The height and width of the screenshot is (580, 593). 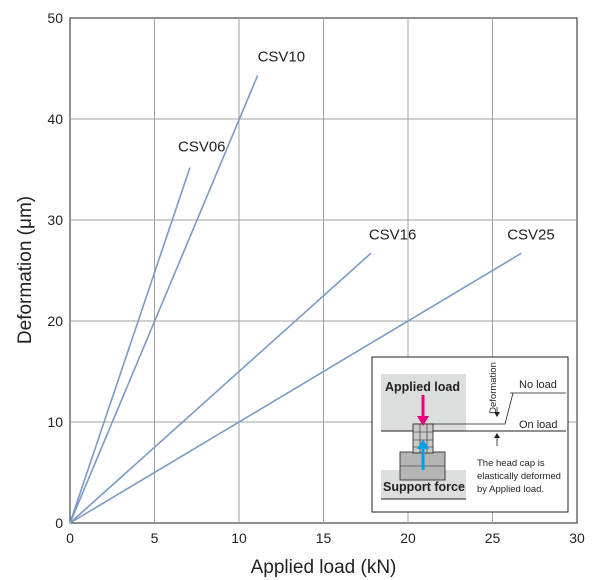 I want to click on deformation-label: Deformation, so click(x=493, y=388).